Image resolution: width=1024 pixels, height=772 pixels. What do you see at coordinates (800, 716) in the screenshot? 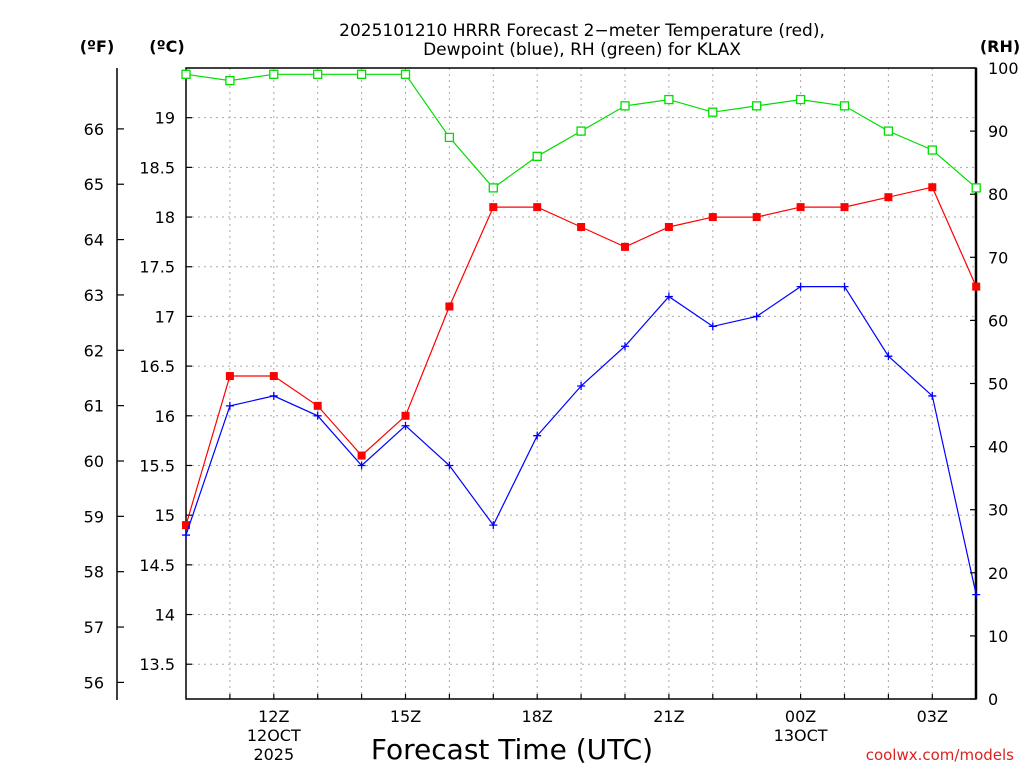
I see `x-tick-label: 00Z` at bounding box center [800, 716].